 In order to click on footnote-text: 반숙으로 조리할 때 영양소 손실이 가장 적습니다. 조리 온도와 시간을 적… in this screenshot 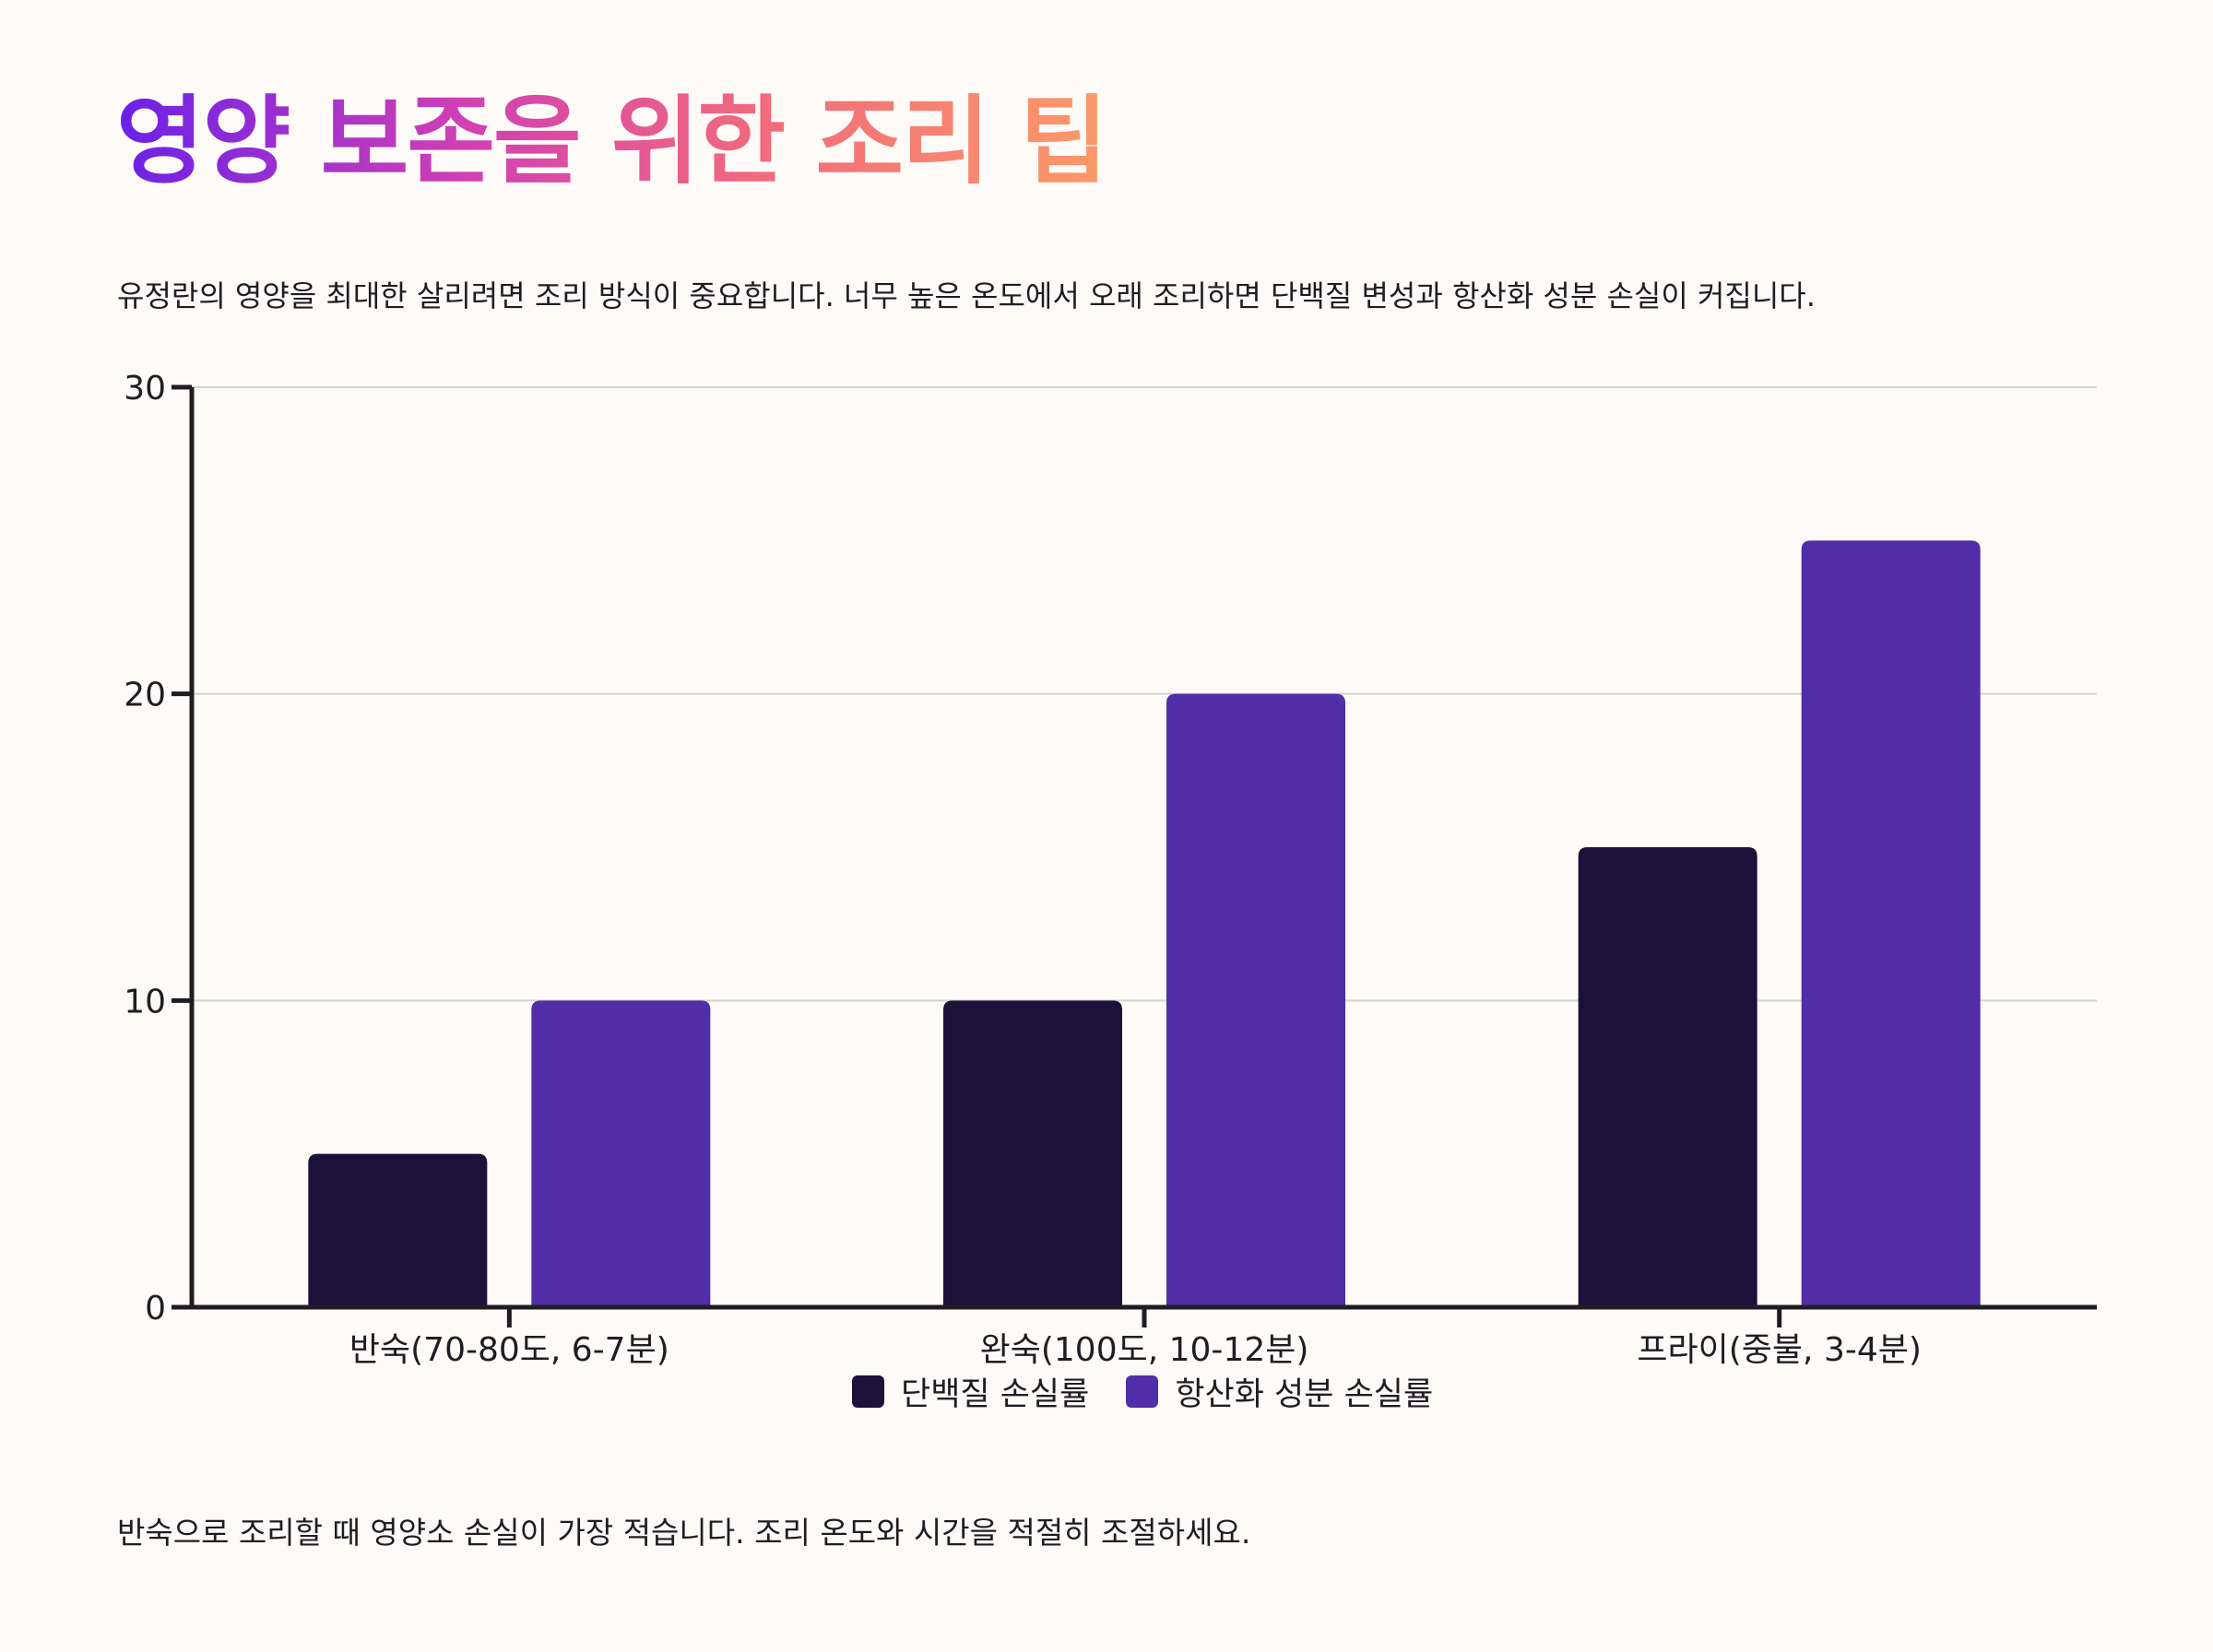, I will do `click(684, 1533)`.